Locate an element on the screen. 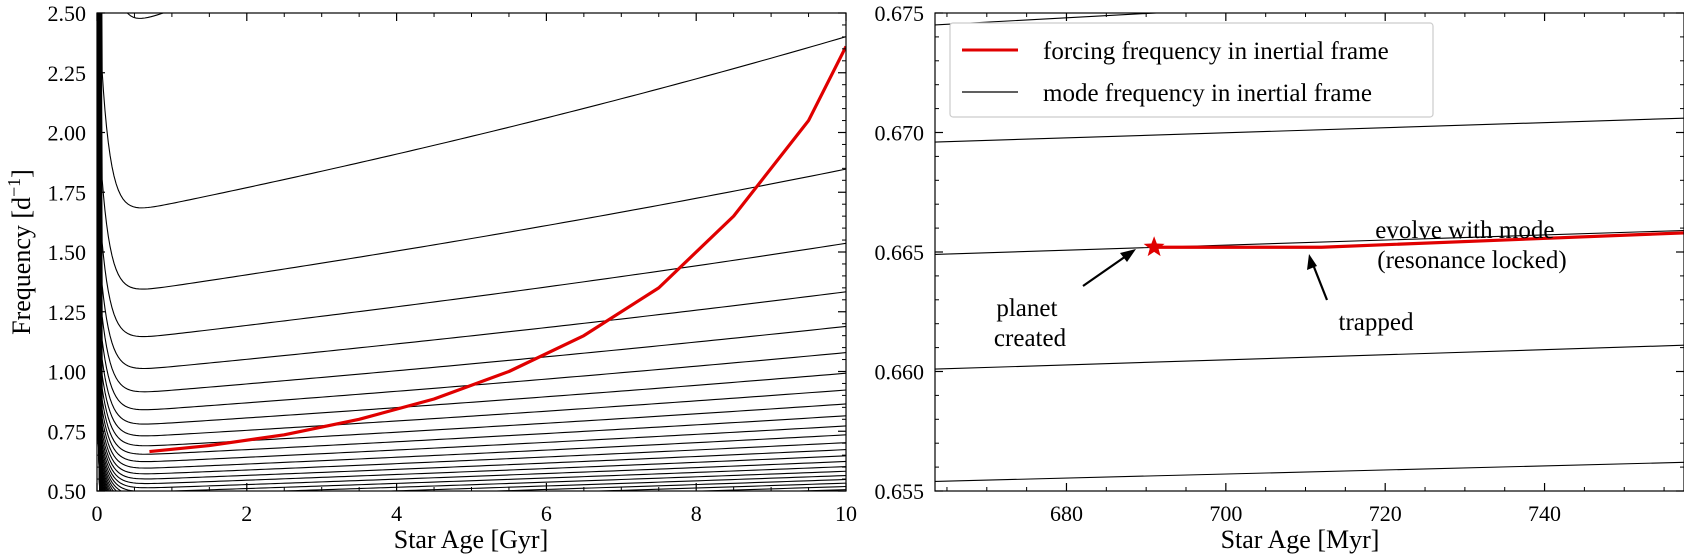 This screenshot has height=558, width=1684. x-axis-label-left: Star Age [Gyr] is located at coordinates (471, 539).